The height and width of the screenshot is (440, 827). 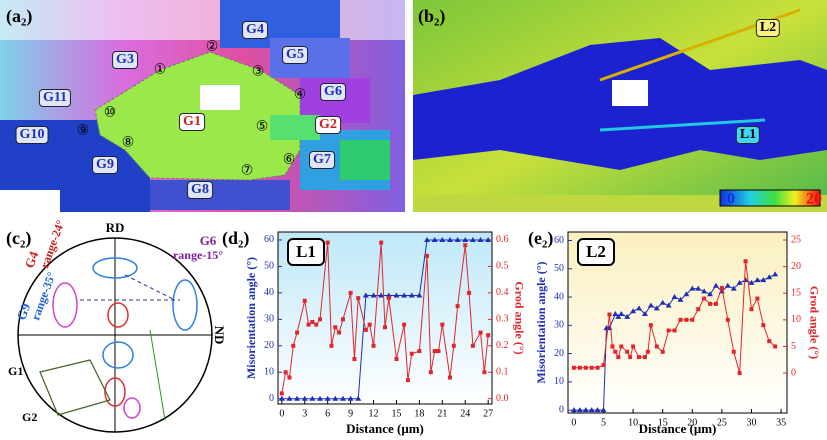 What do you see at coordinates (633, 422) in the screenshot?
I see `x-tick-label: 10` at bounding box center [633, 422].